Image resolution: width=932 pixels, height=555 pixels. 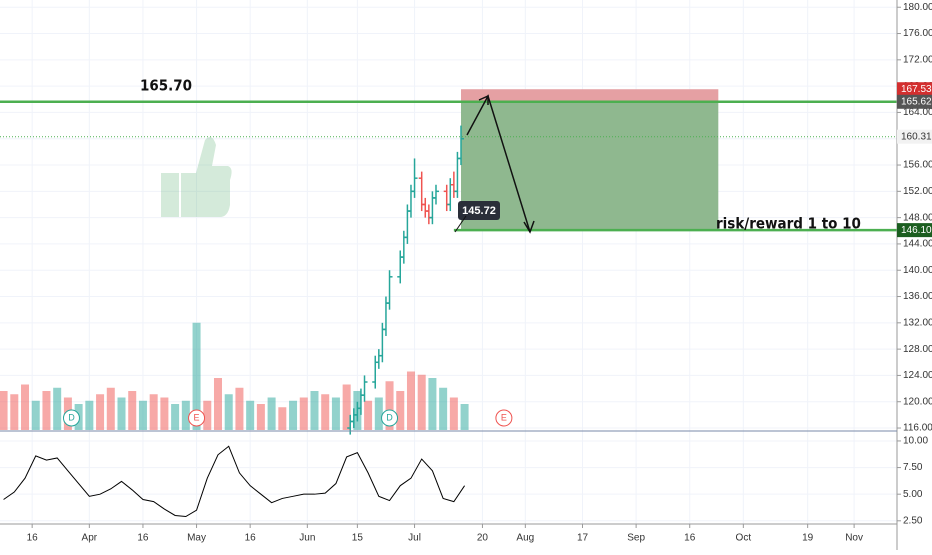 I want to click on y-tick-label: 132.00, so click(x=917, y=322).